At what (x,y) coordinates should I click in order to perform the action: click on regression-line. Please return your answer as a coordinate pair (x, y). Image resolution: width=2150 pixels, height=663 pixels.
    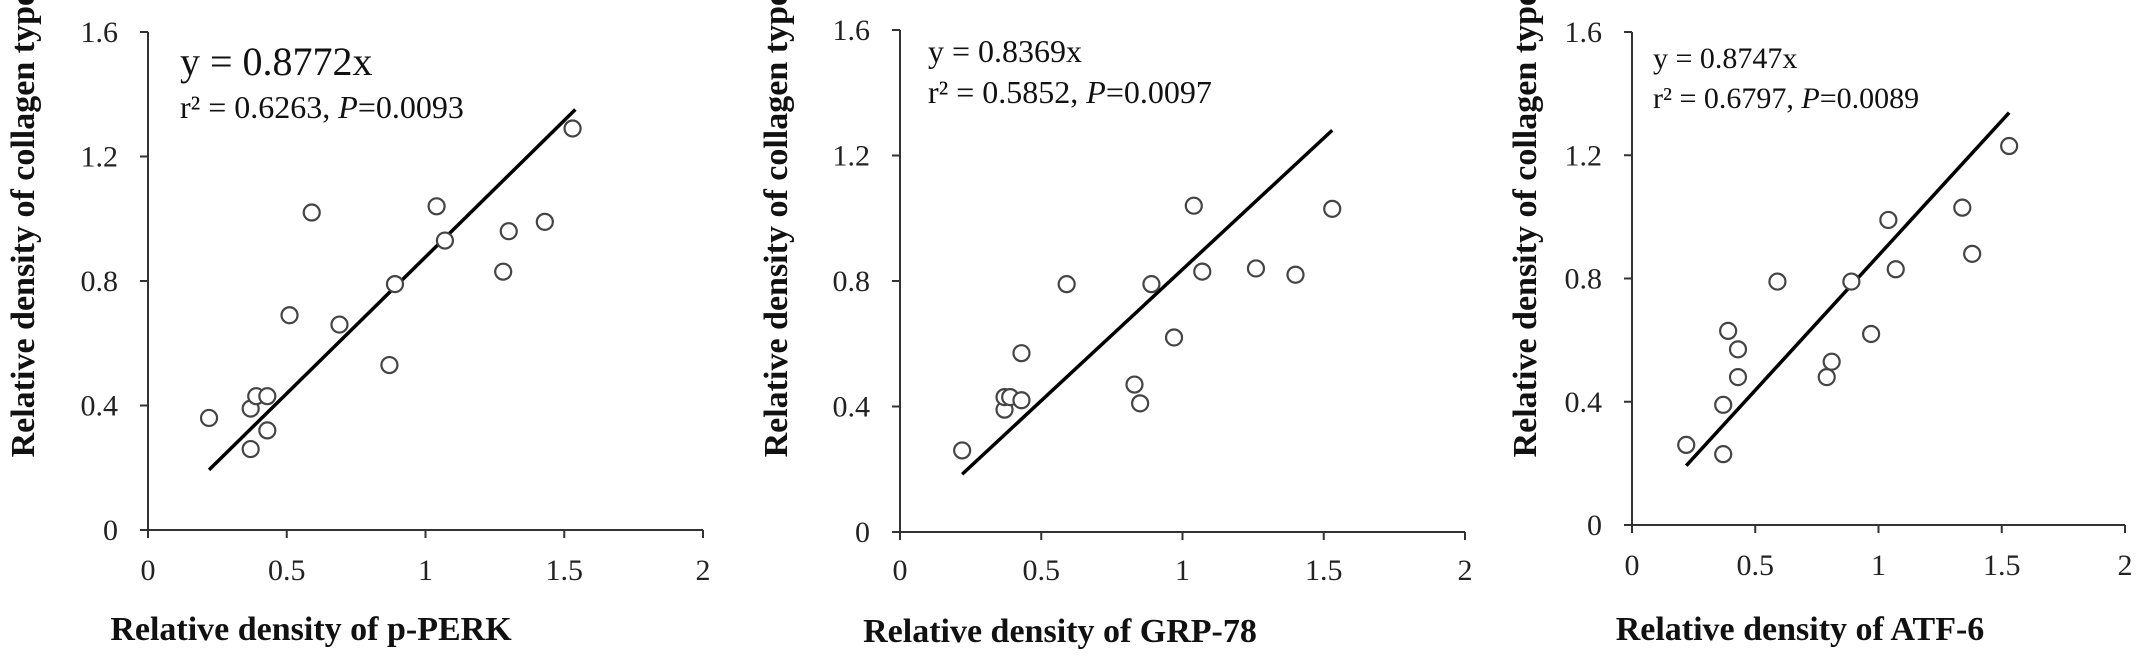
    Looking at the image, I should click on (1147, 302).